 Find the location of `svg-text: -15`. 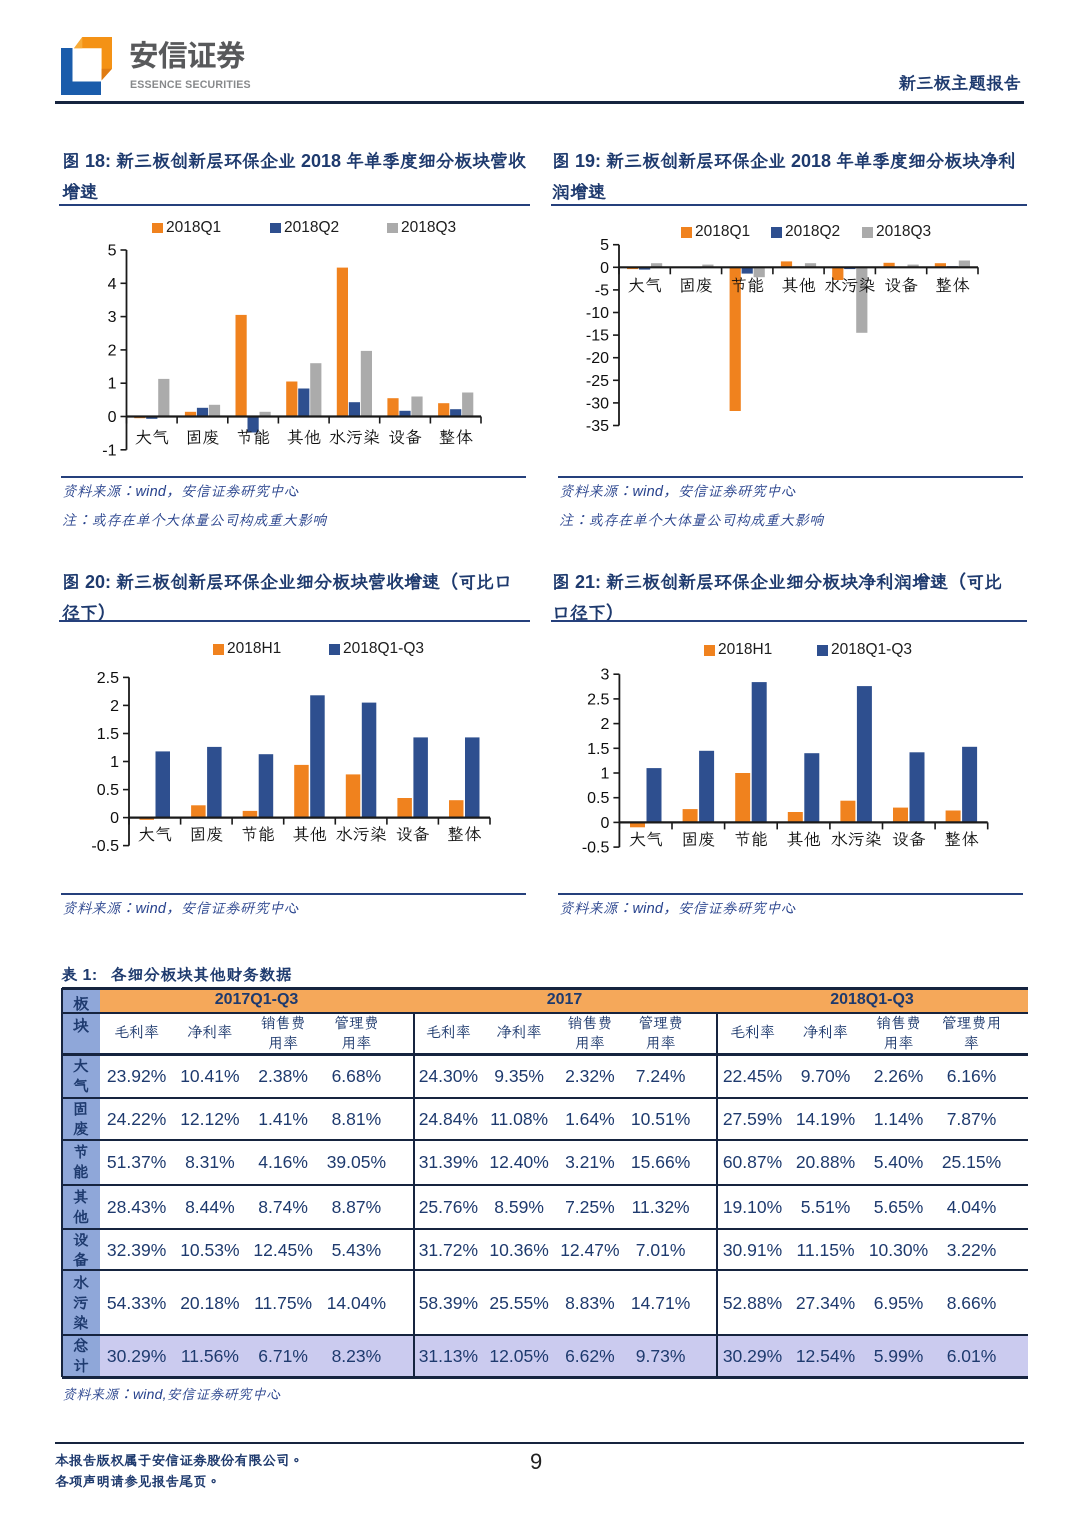

svg-text: -15 is located at coordinates (597, 336).